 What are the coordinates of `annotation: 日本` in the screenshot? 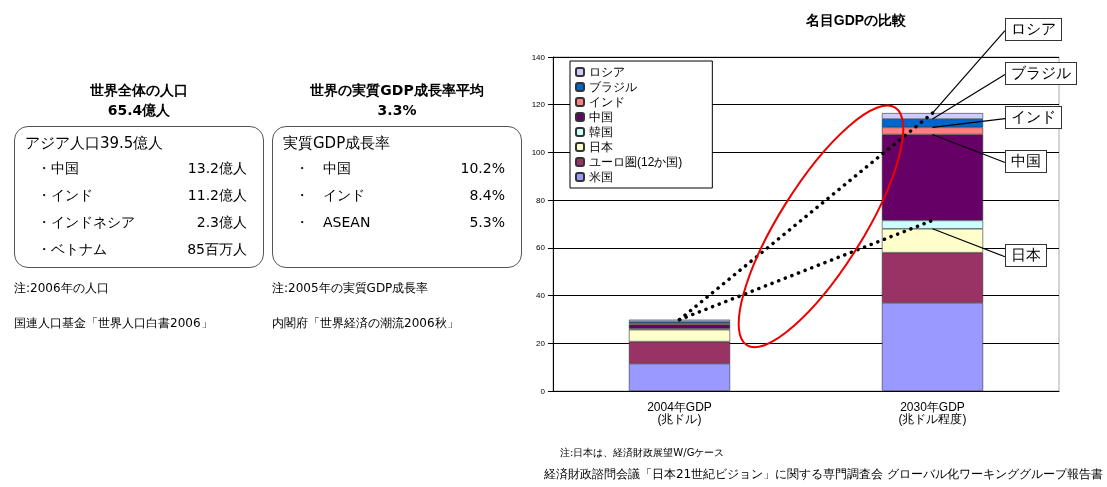 It's located at (1026, 255).